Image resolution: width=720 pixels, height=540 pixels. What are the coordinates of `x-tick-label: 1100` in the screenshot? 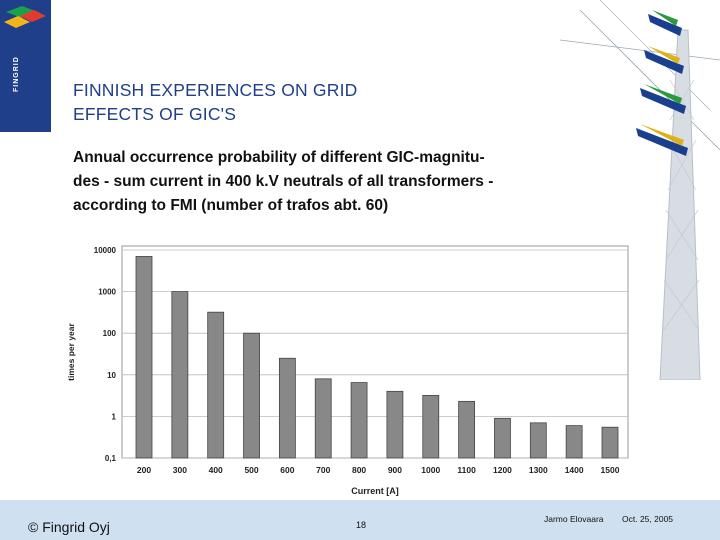 It's located at (466, 470).